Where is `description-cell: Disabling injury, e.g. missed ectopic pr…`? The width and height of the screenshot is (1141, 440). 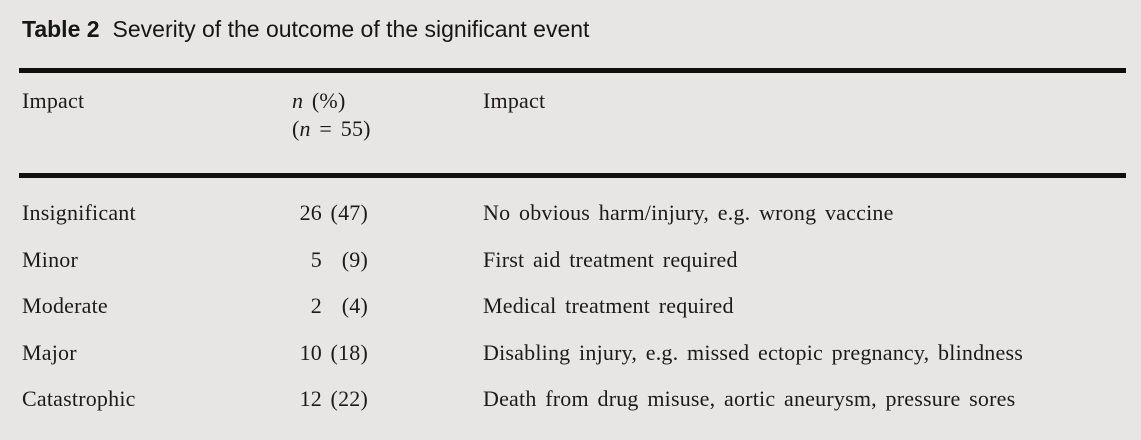
description-cell: Disabling injury, e.g. missed ectopic pr… is located at coordinates (753, 352).